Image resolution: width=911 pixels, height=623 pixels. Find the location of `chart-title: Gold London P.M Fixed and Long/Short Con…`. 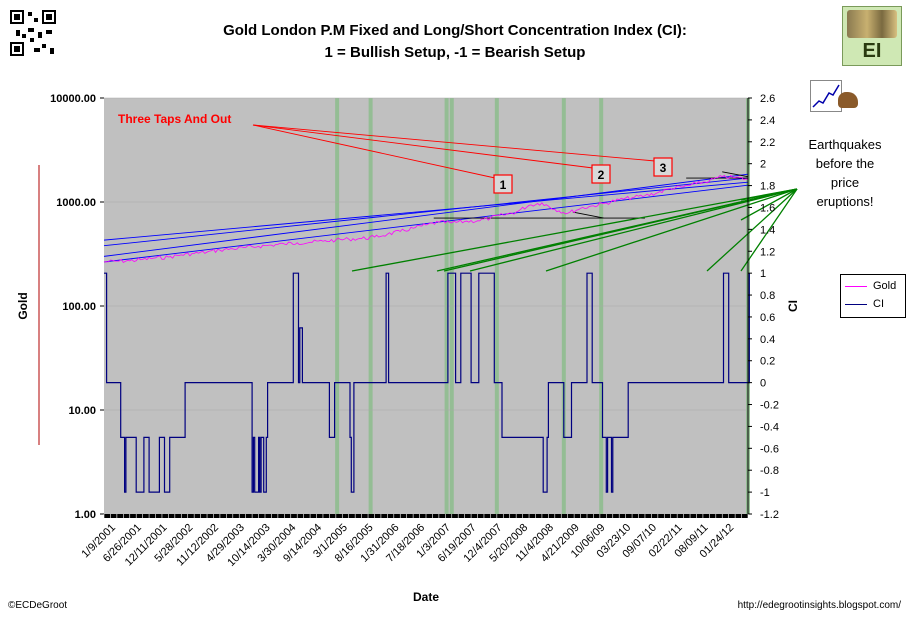

chart-title: Gold London P.M Fixed and Long/Short Con… is located at coordinates (455, 42).